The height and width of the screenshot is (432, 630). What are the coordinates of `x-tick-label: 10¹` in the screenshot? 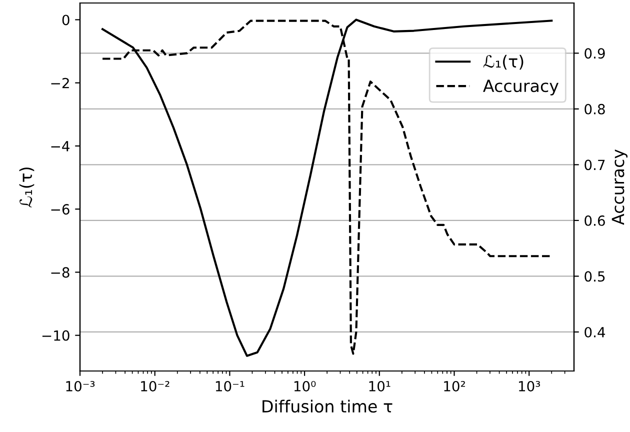 It's located at (379, 386).